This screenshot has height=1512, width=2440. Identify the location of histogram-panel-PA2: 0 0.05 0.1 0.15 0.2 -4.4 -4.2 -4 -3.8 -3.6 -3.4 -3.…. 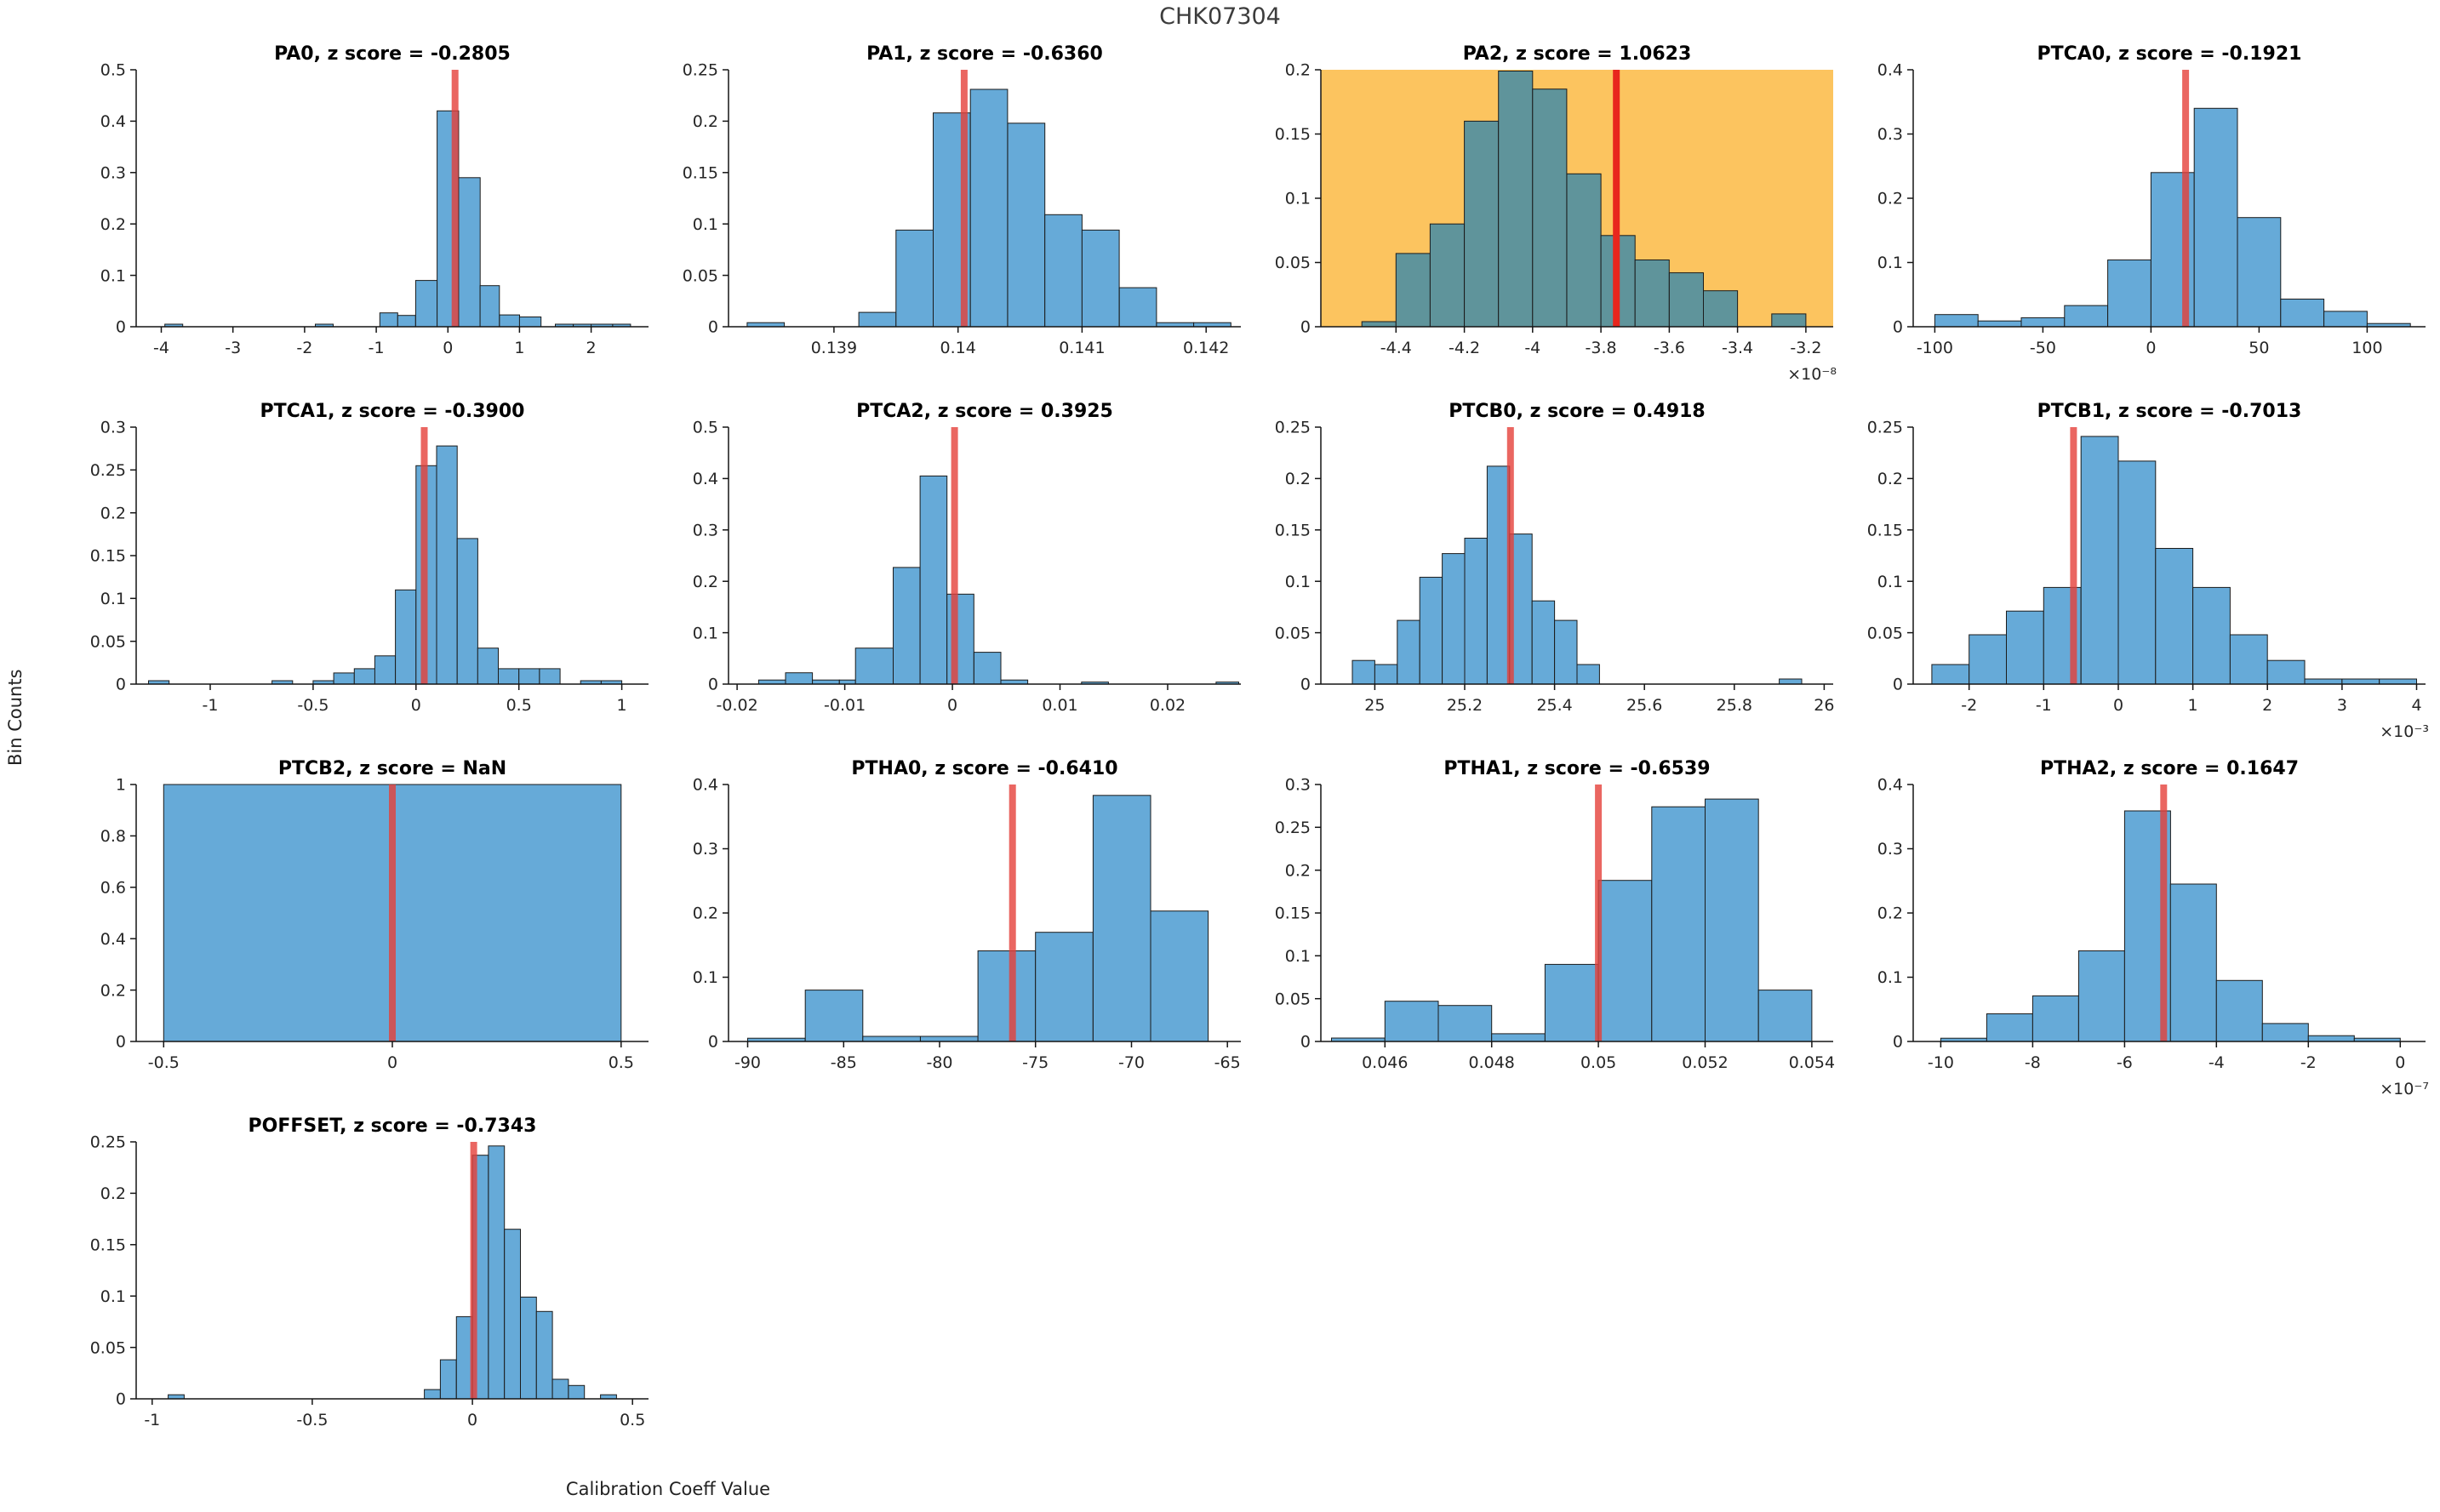
(1556, 213).